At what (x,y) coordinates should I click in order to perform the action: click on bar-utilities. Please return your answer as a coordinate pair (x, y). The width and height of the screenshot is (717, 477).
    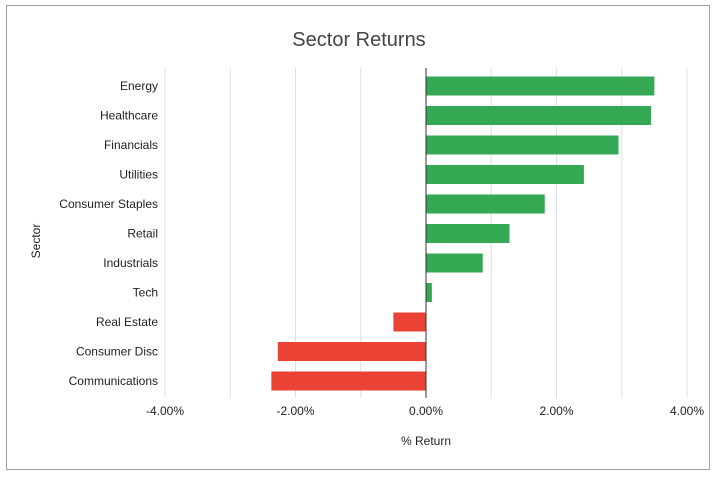
    Looking at the image, I should click on (505, 174).